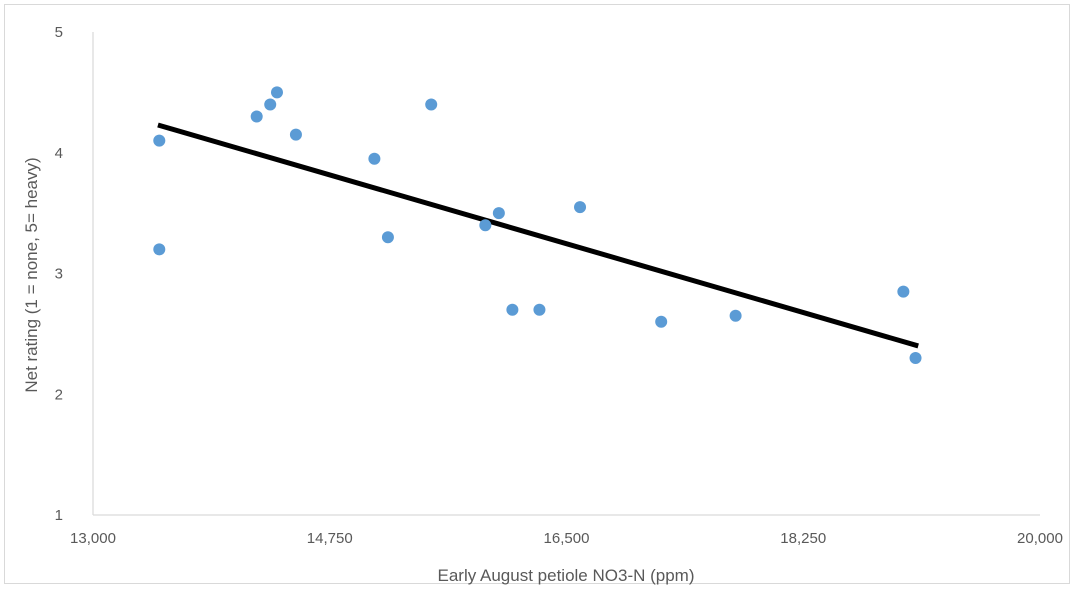  Describe the element at coordinates (567, 538) in the screenshot. I see `x-tick-label: 16,500` at that location.